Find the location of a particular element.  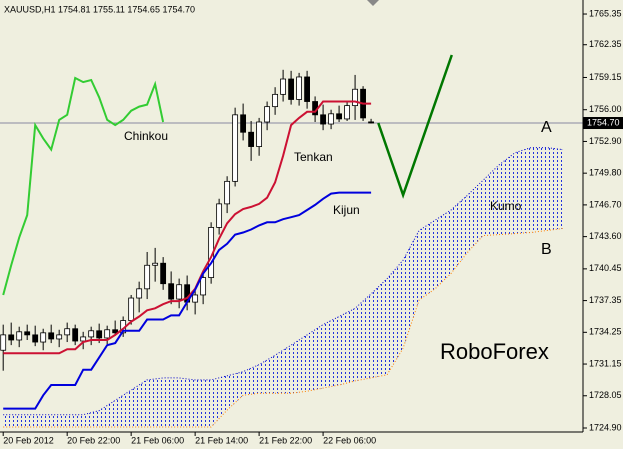

watermark: RoboForex is located at coordinates (494, 351).